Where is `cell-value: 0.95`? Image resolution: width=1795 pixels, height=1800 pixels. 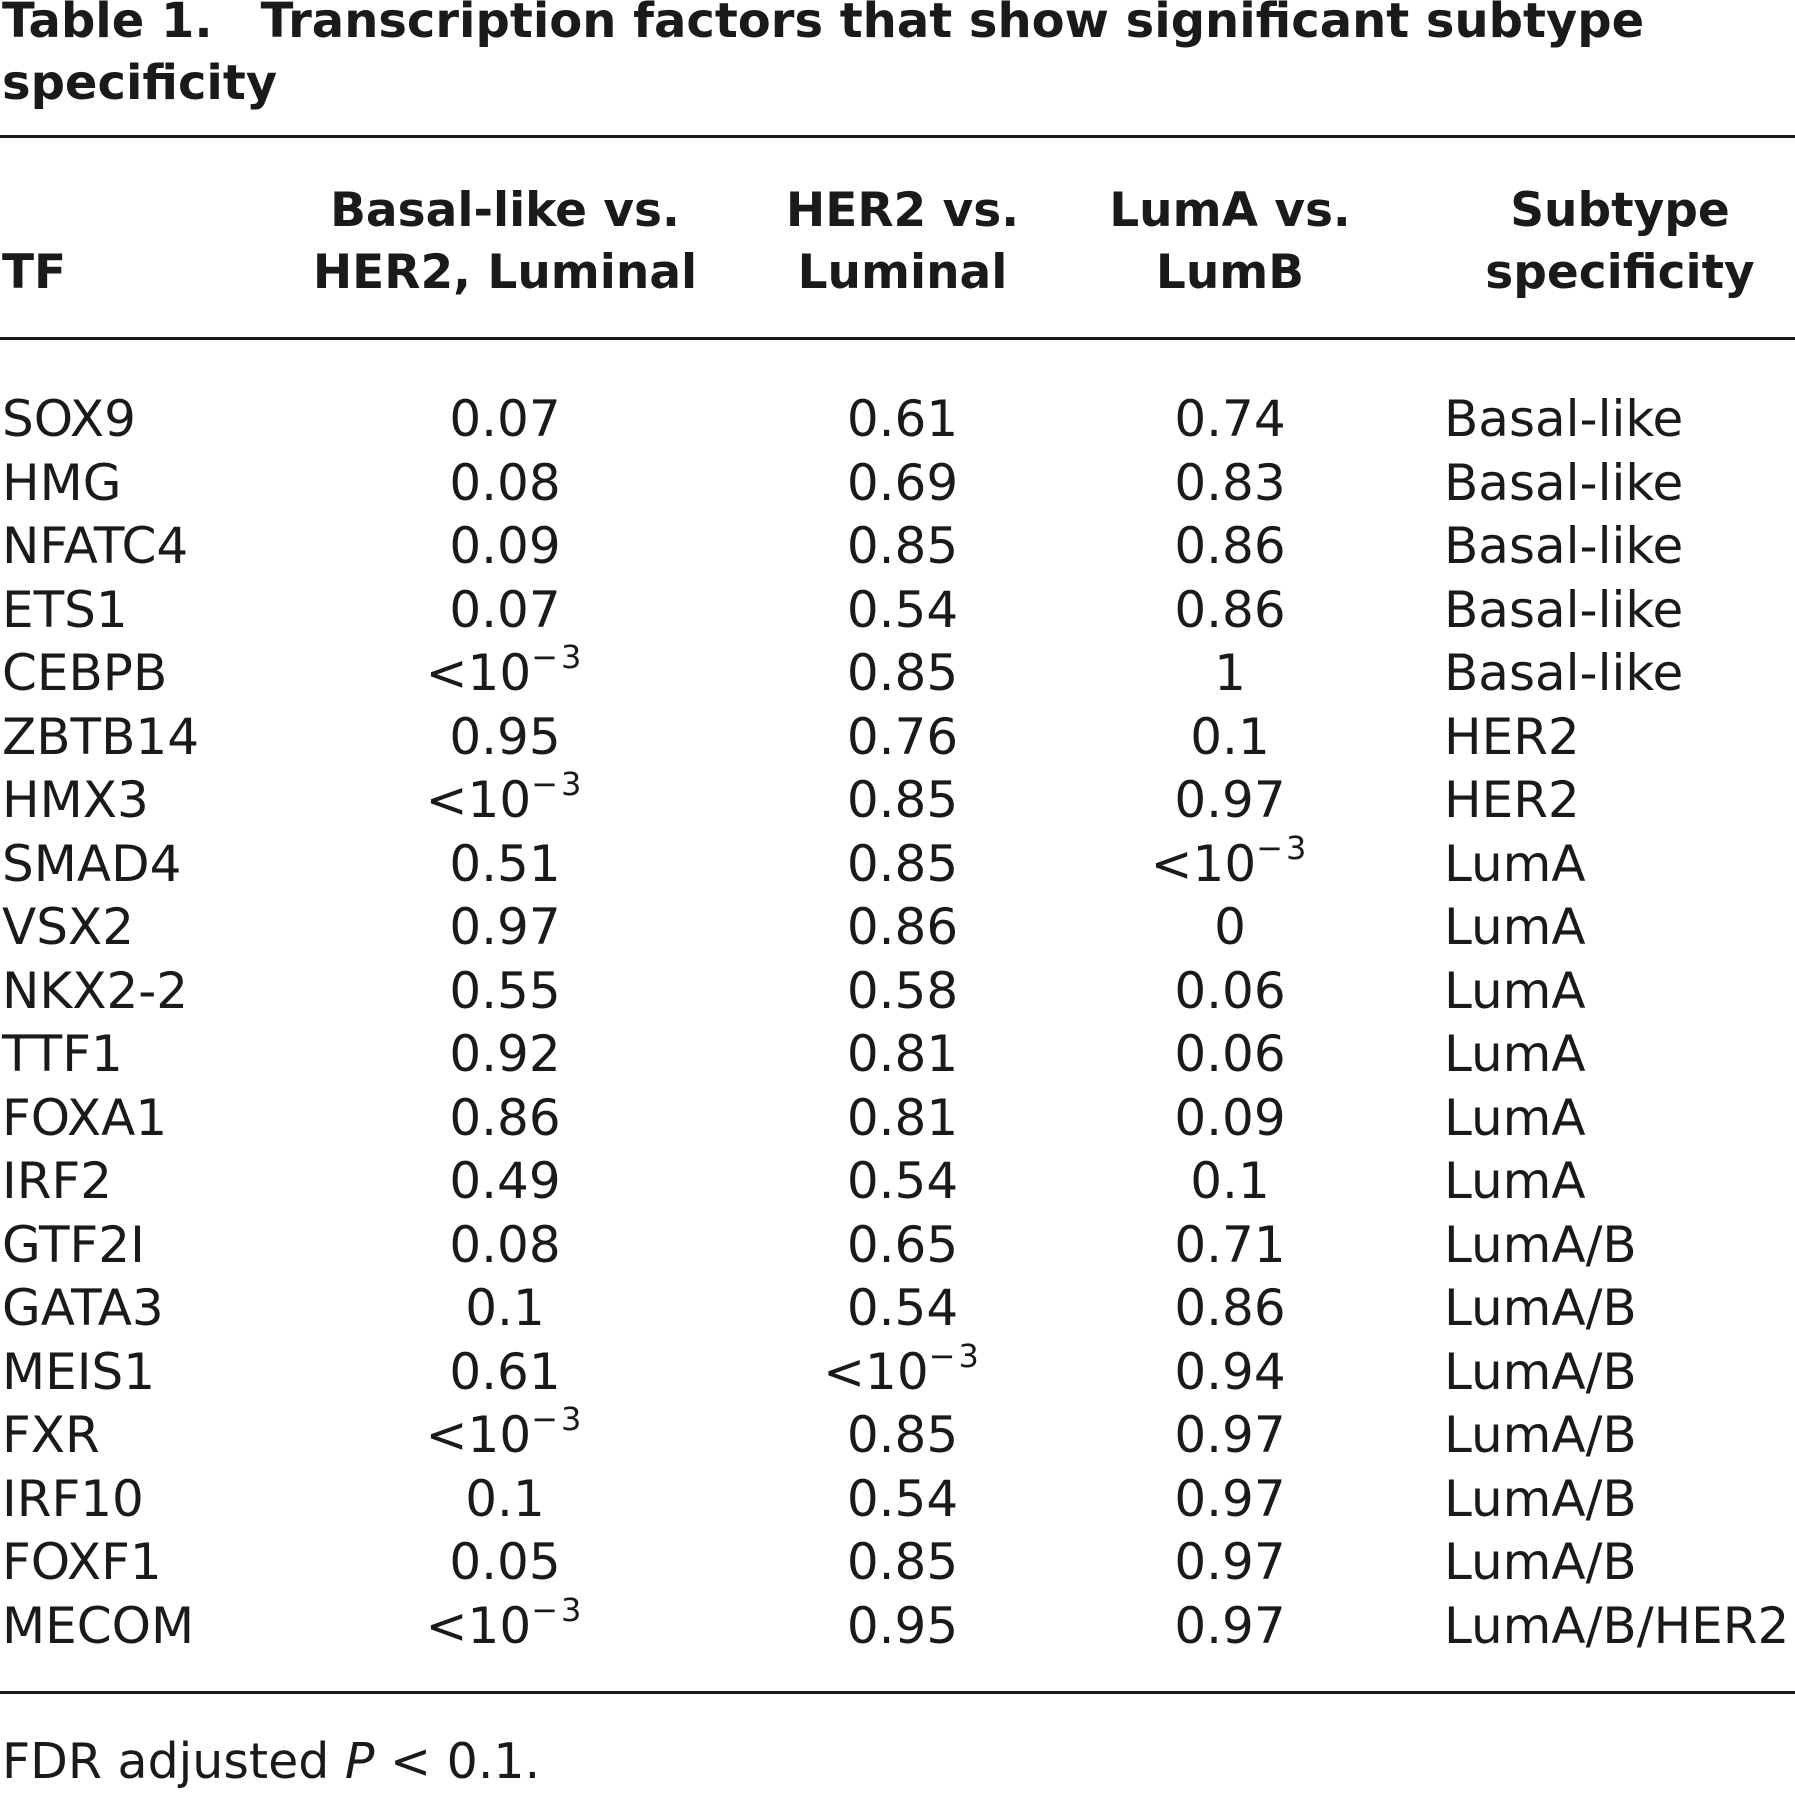 cell-value: 0.95 is located at coordinates (505, 736).